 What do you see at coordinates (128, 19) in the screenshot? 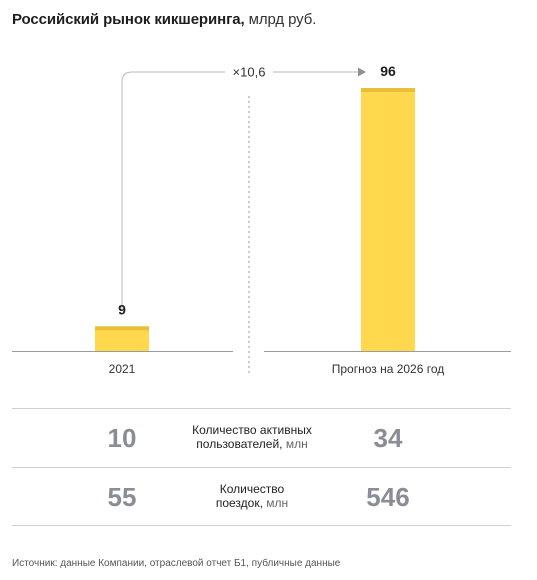
I see `chart-title-main: Российский рынок кикшеринга,` at bounding box center [128, 19].